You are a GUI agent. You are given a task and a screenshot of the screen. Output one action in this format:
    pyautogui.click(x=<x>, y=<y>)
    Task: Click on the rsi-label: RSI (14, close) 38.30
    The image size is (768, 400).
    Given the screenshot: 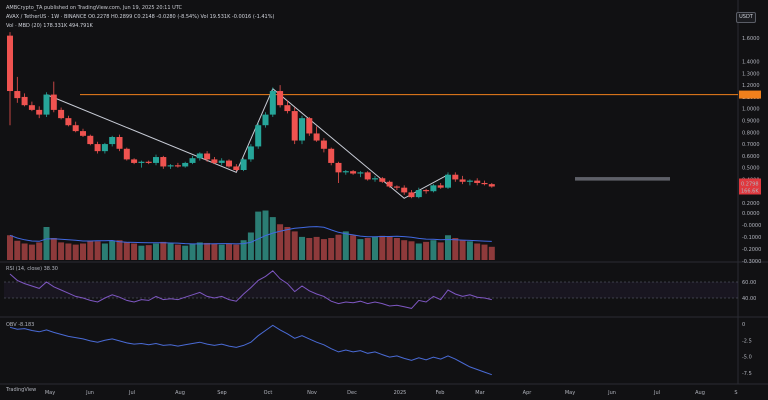 What is the action you would take?
    pyautogui.click(x=32, y=269)
    